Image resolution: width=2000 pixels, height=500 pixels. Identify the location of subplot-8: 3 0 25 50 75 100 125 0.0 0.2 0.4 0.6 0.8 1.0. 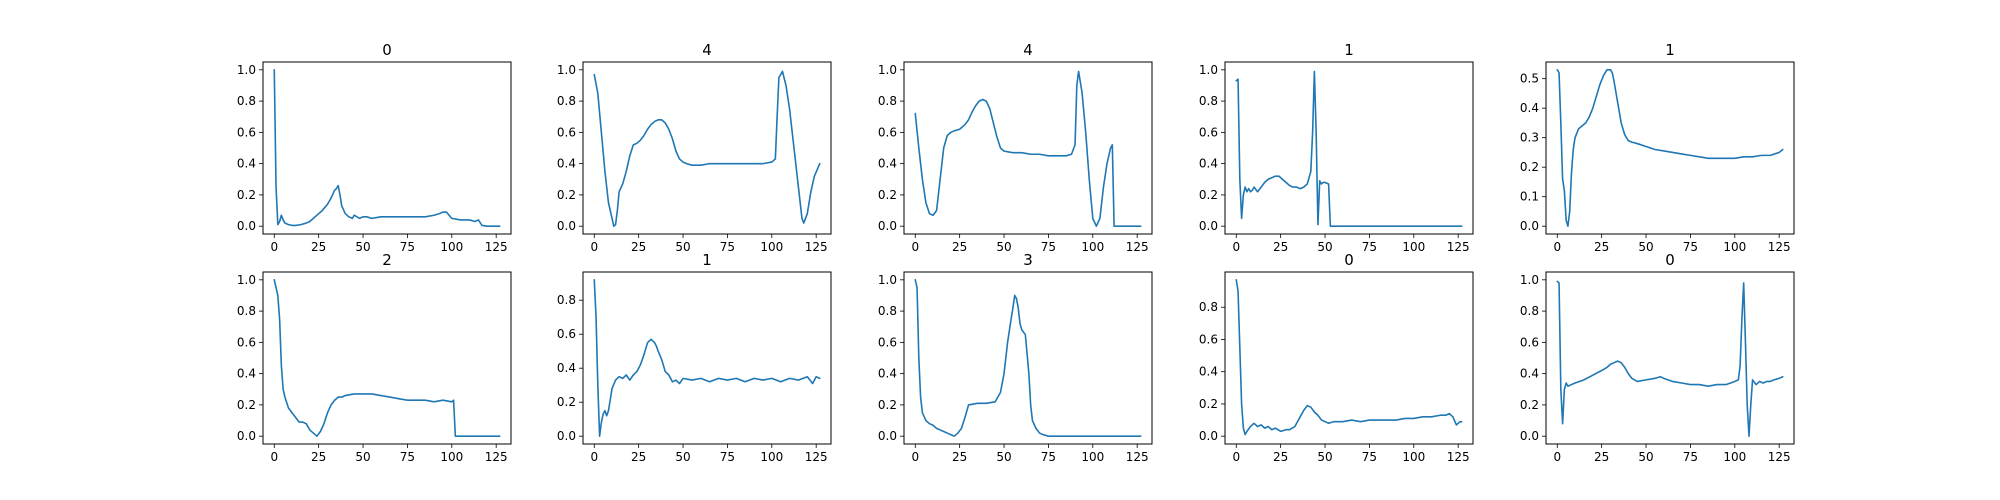
(1015, 357).